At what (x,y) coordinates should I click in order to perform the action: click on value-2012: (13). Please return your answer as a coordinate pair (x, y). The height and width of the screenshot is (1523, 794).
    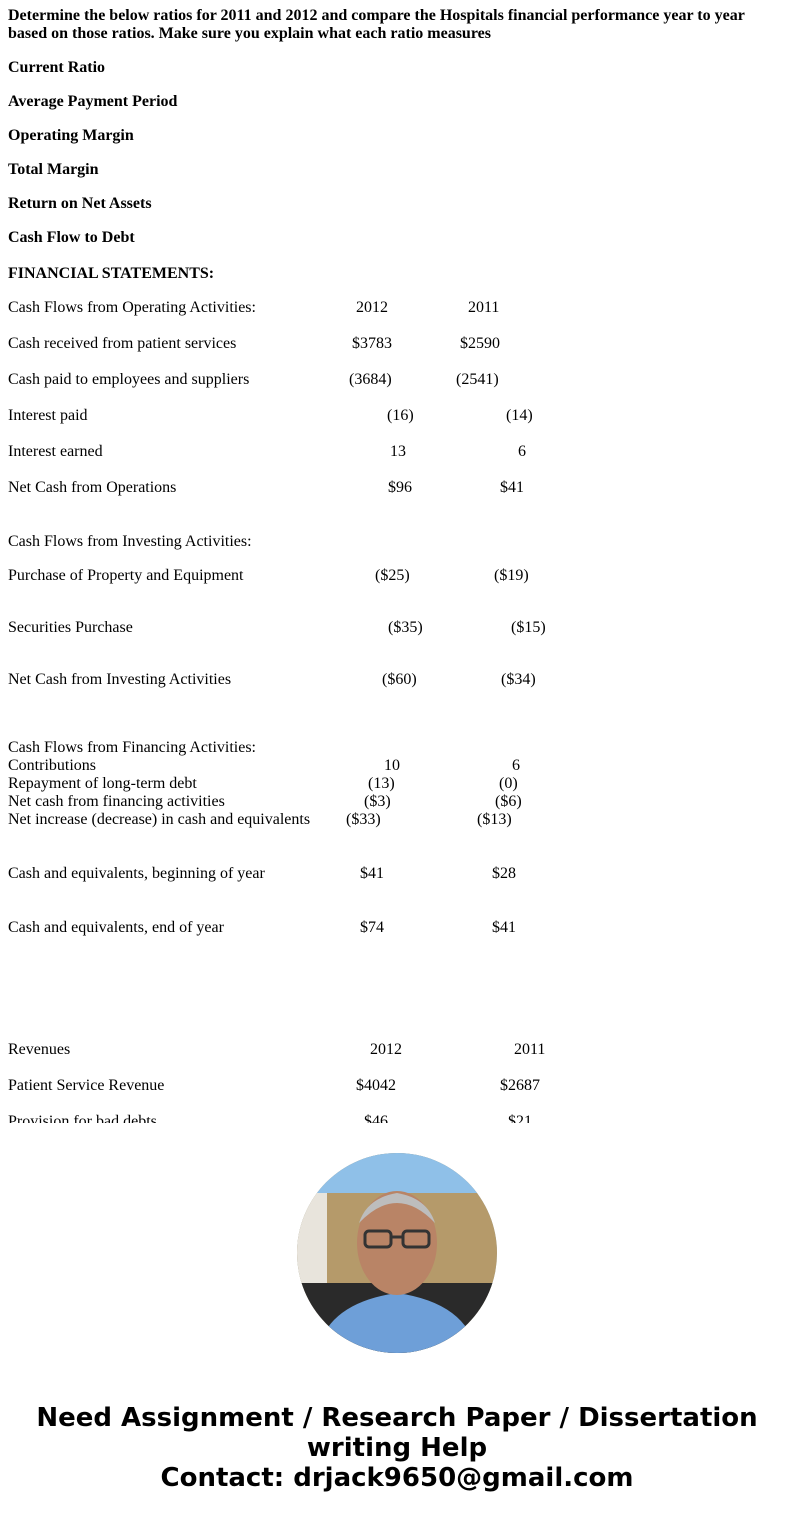
    Looking at the image, I should click on (381, 783).